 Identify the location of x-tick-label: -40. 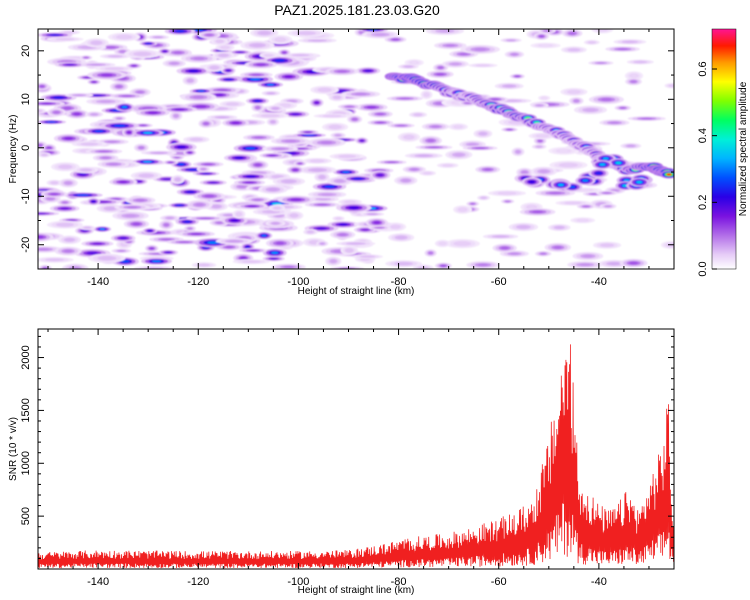
(599, 282).